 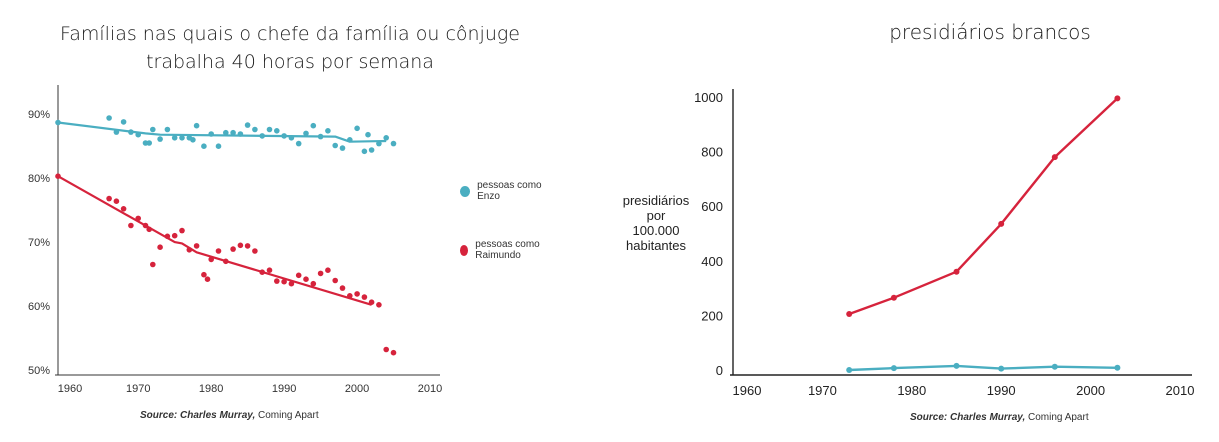 What do you see at coordinates (822, 390) in the screenshot?
I see `right-x-tick-label: 1970` at bounding box center [822, 390].